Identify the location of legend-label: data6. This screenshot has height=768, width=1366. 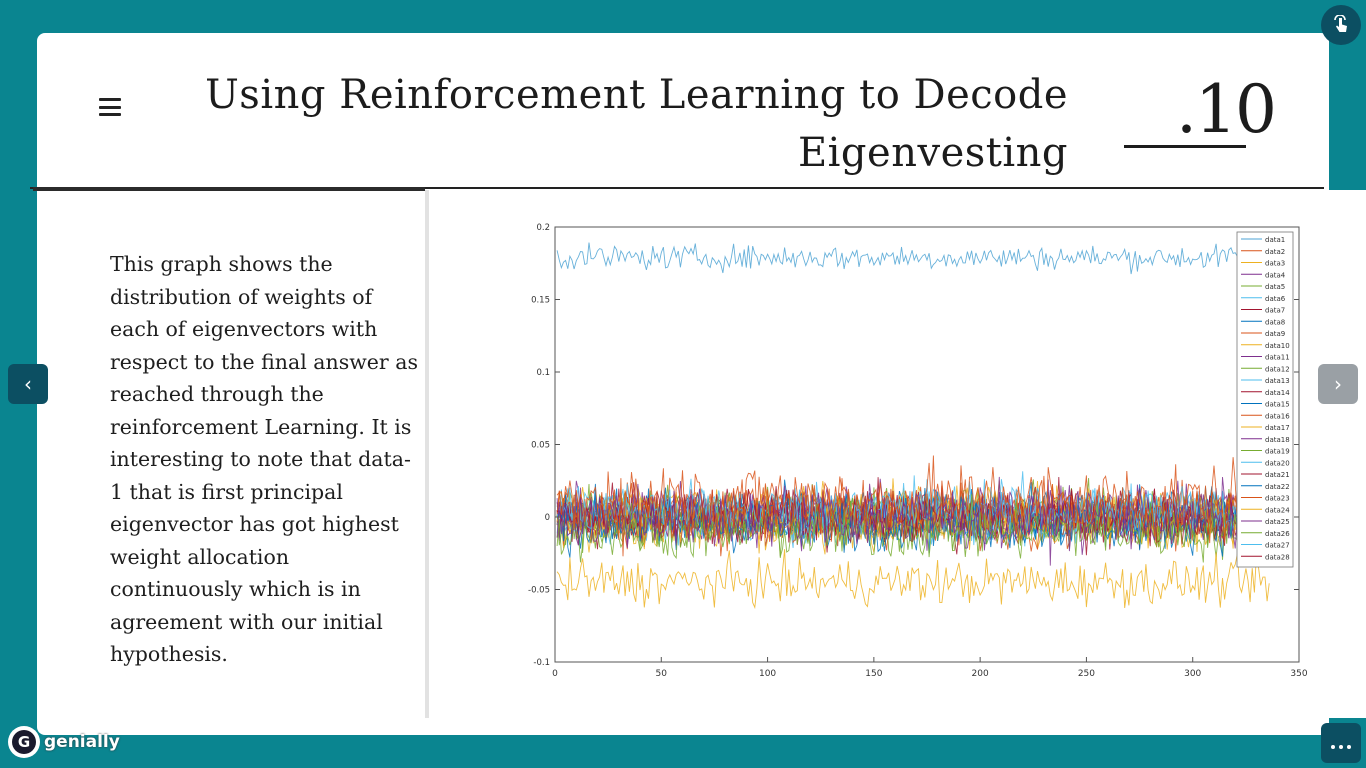
(1275, 299).